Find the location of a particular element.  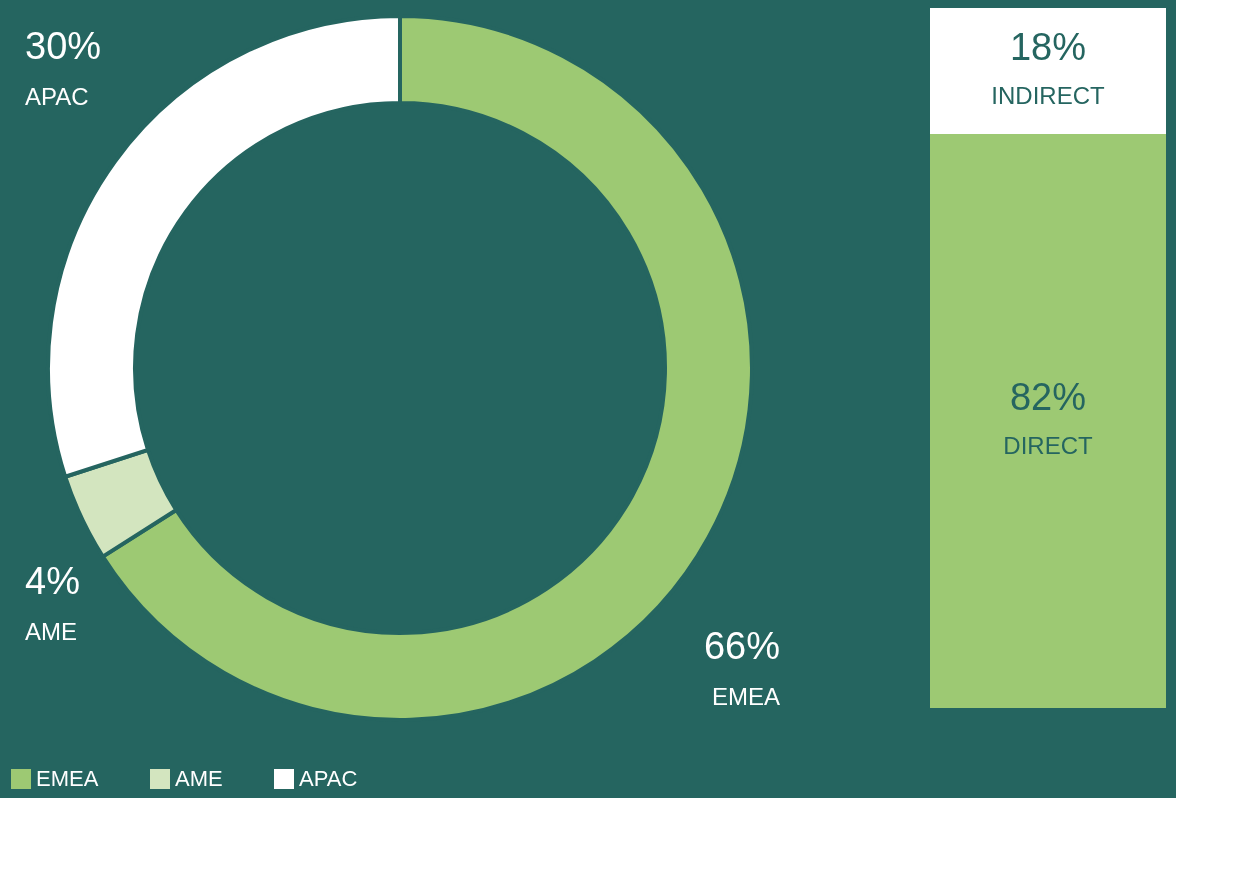

data-label: 66% is located at coordinates (741, 646).